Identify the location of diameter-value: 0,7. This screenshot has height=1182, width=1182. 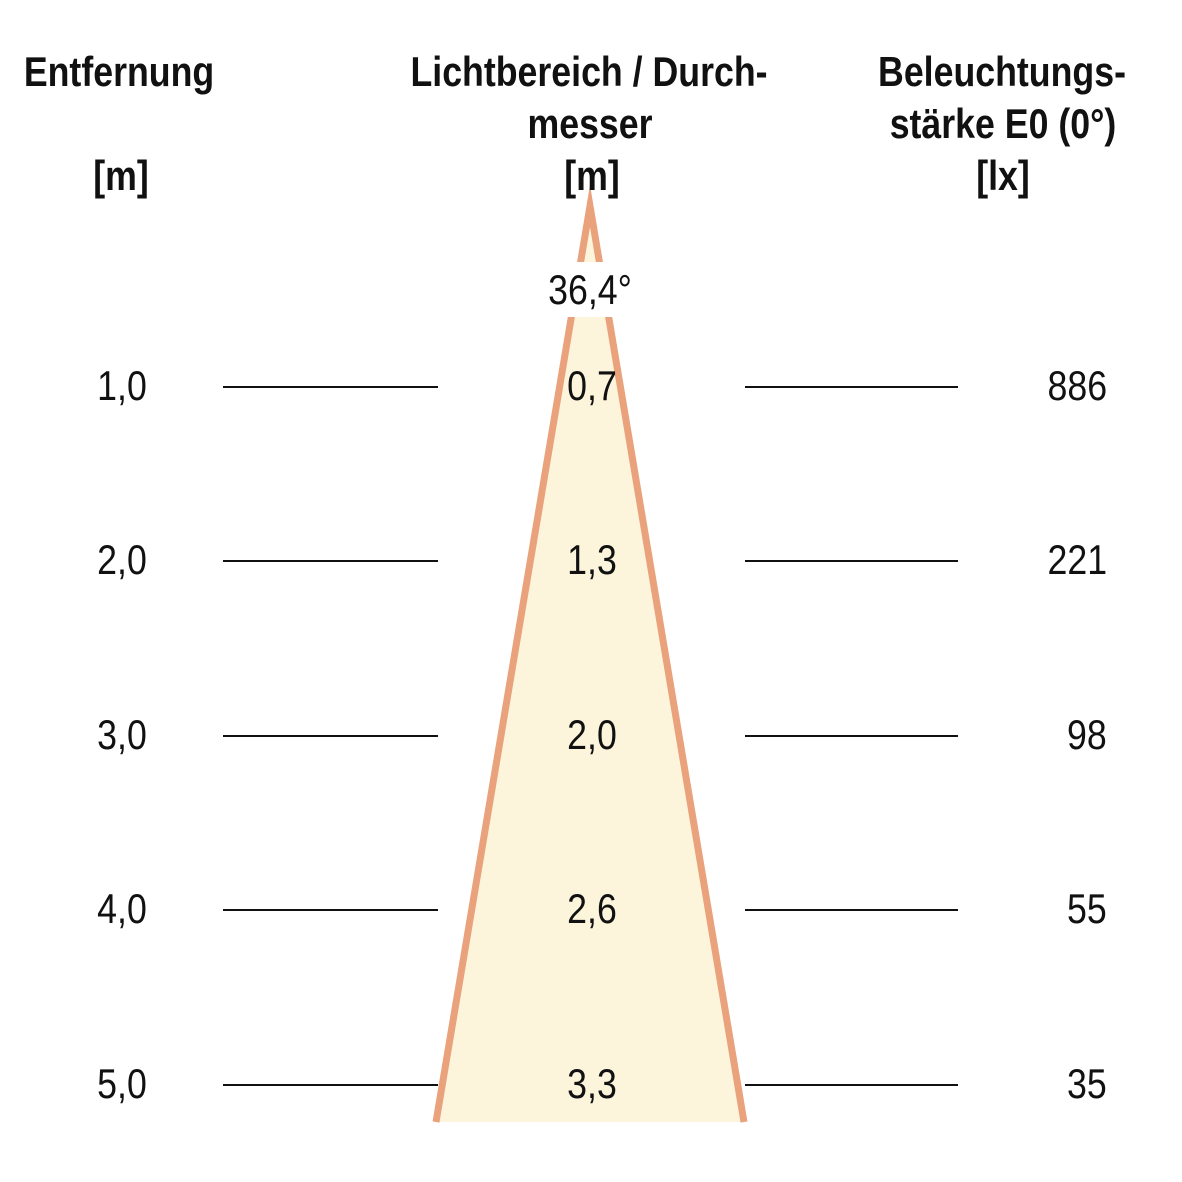
(592, 385).